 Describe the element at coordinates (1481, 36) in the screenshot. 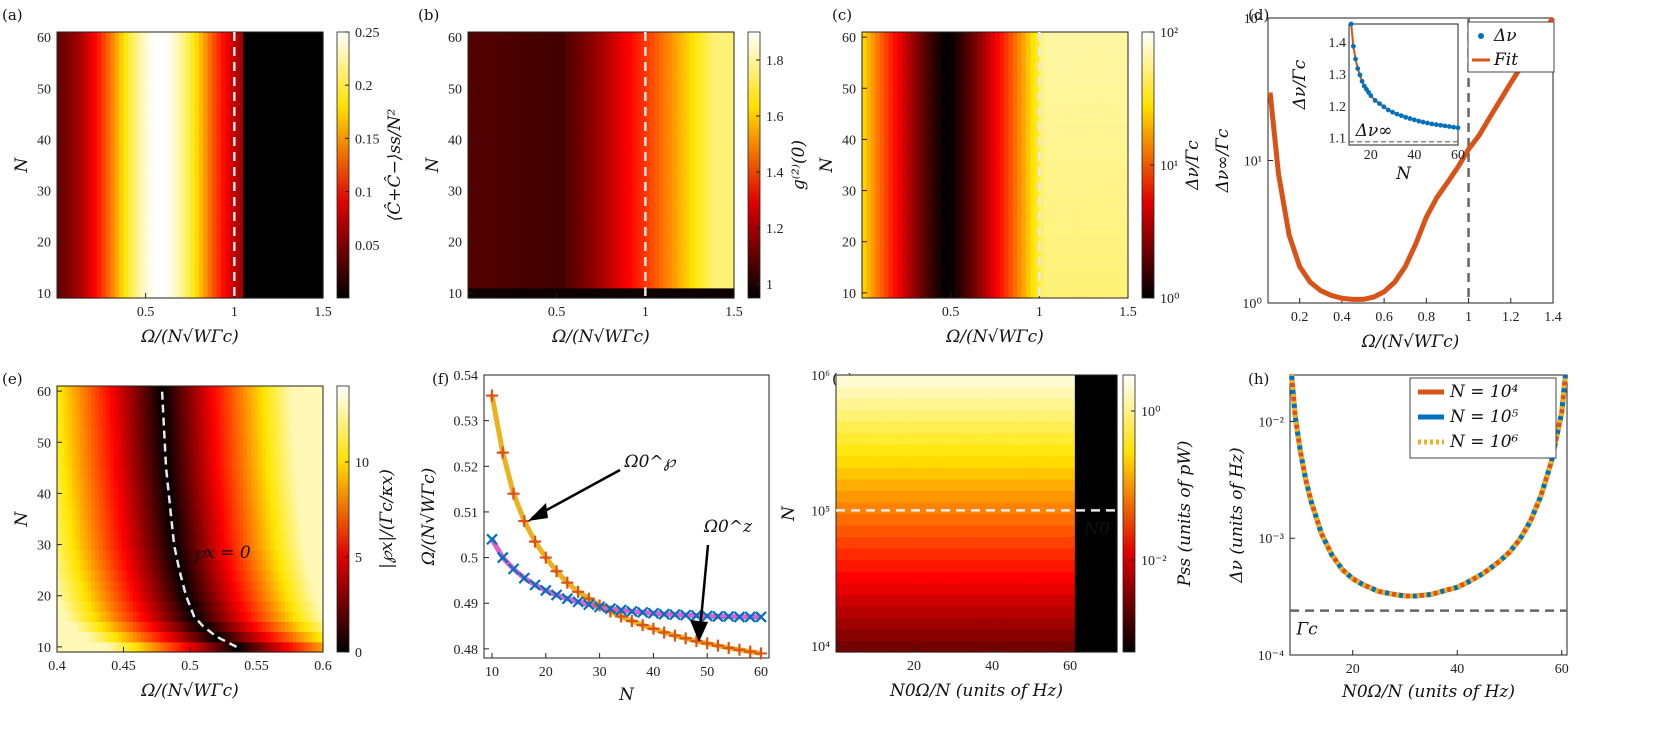

I see `legend-marker-dnu` at that location.